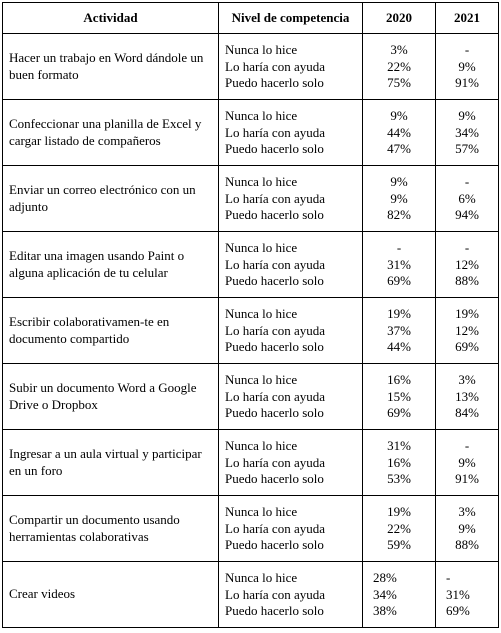  What do you see at coordinates (467, 148) in the screenshot?
I see `value: 57%` at bounding box center [467, 148].